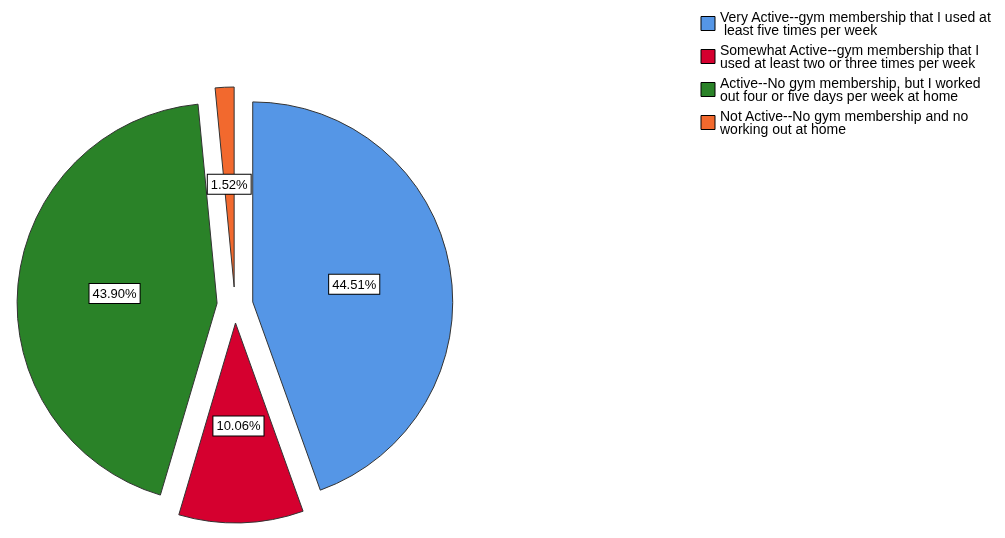 This screenshot has width=1005, height=538. I want to click on legend-label: Active--No gym membership, but I worked out four or five days per week at home, so click(852, 89).